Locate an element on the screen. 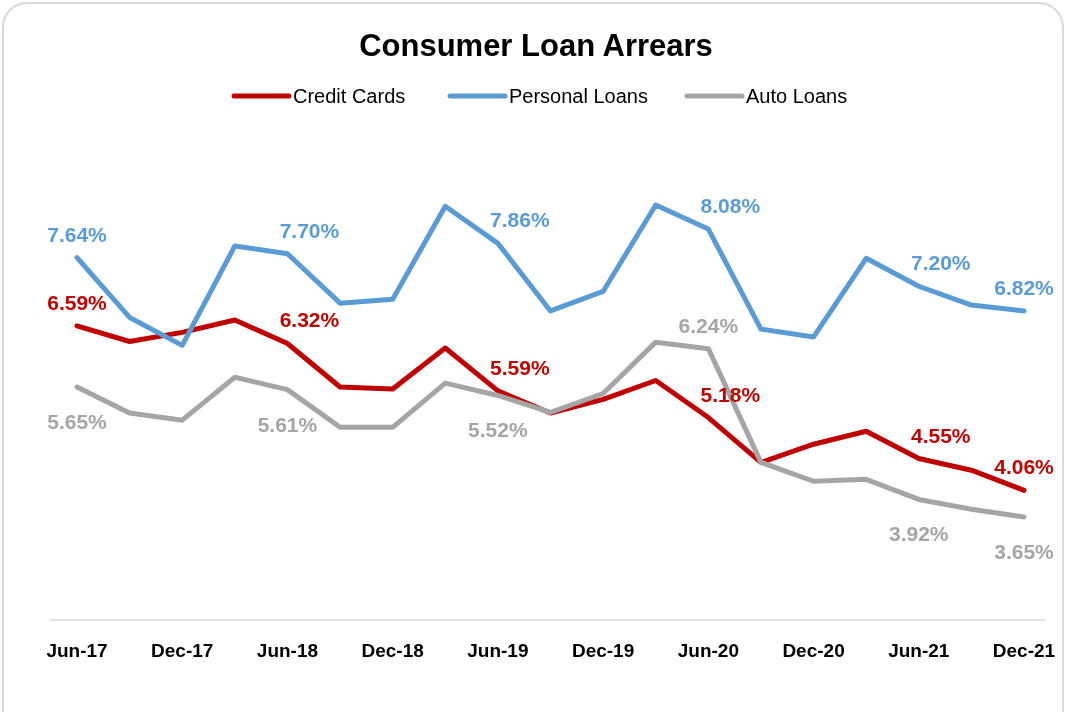 Image resolution: width=1066 pixels, height=712 pixels. legend-label: Personal Loans is located at coordinates (578, 96).